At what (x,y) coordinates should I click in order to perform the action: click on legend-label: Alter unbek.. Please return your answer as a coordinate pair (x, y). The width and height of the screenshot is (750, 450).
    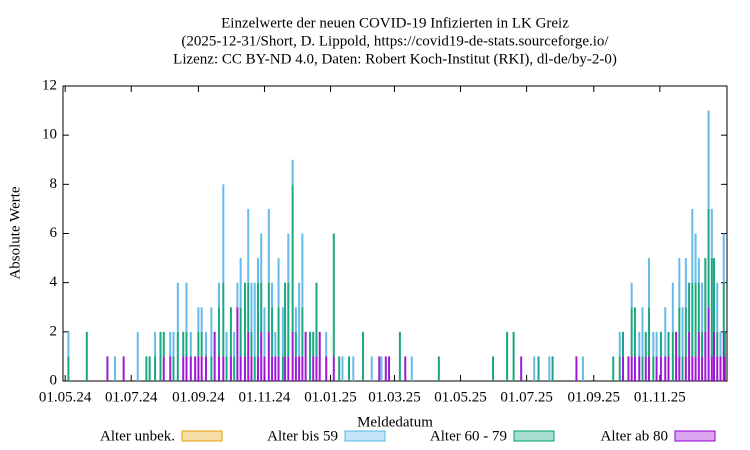
    Looking at the image, I should click on (137, 436).